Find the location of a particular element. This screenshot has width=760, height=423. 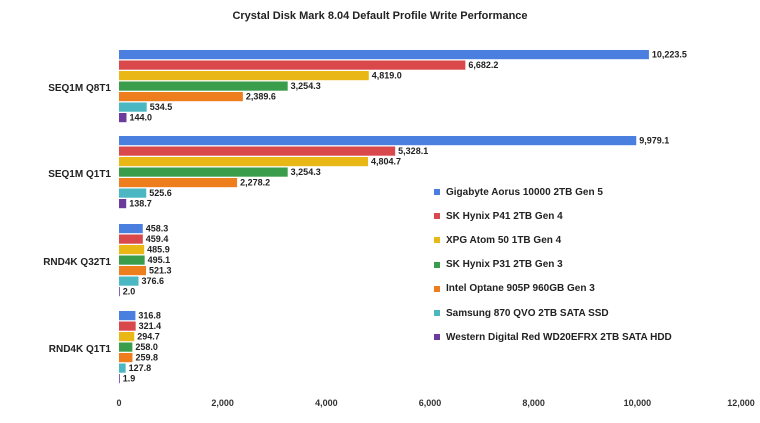

data-label: 259.8 is located at coordinates (146, 358).